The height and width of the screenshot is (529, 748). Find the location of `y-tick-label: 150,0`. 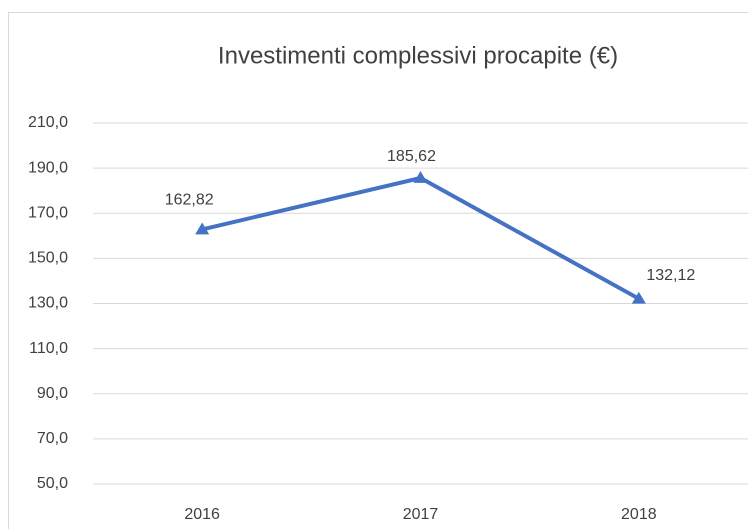

y-tick-label: 150,0 is located at coordinates (48, 258).